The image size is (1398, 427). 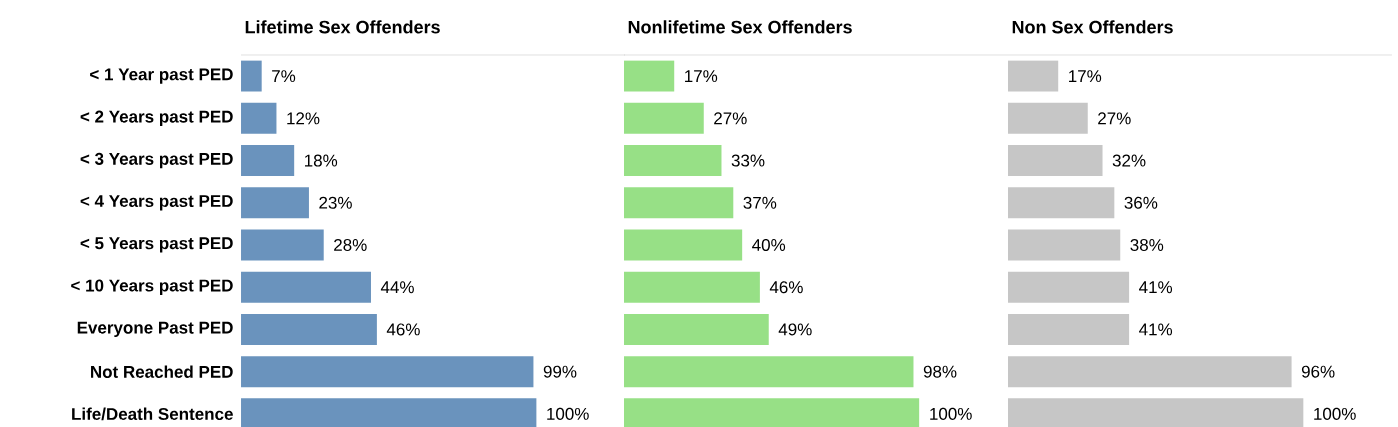 I want to click on y-tick-label: < 1 Year past PED, so click(x=161, y=76).